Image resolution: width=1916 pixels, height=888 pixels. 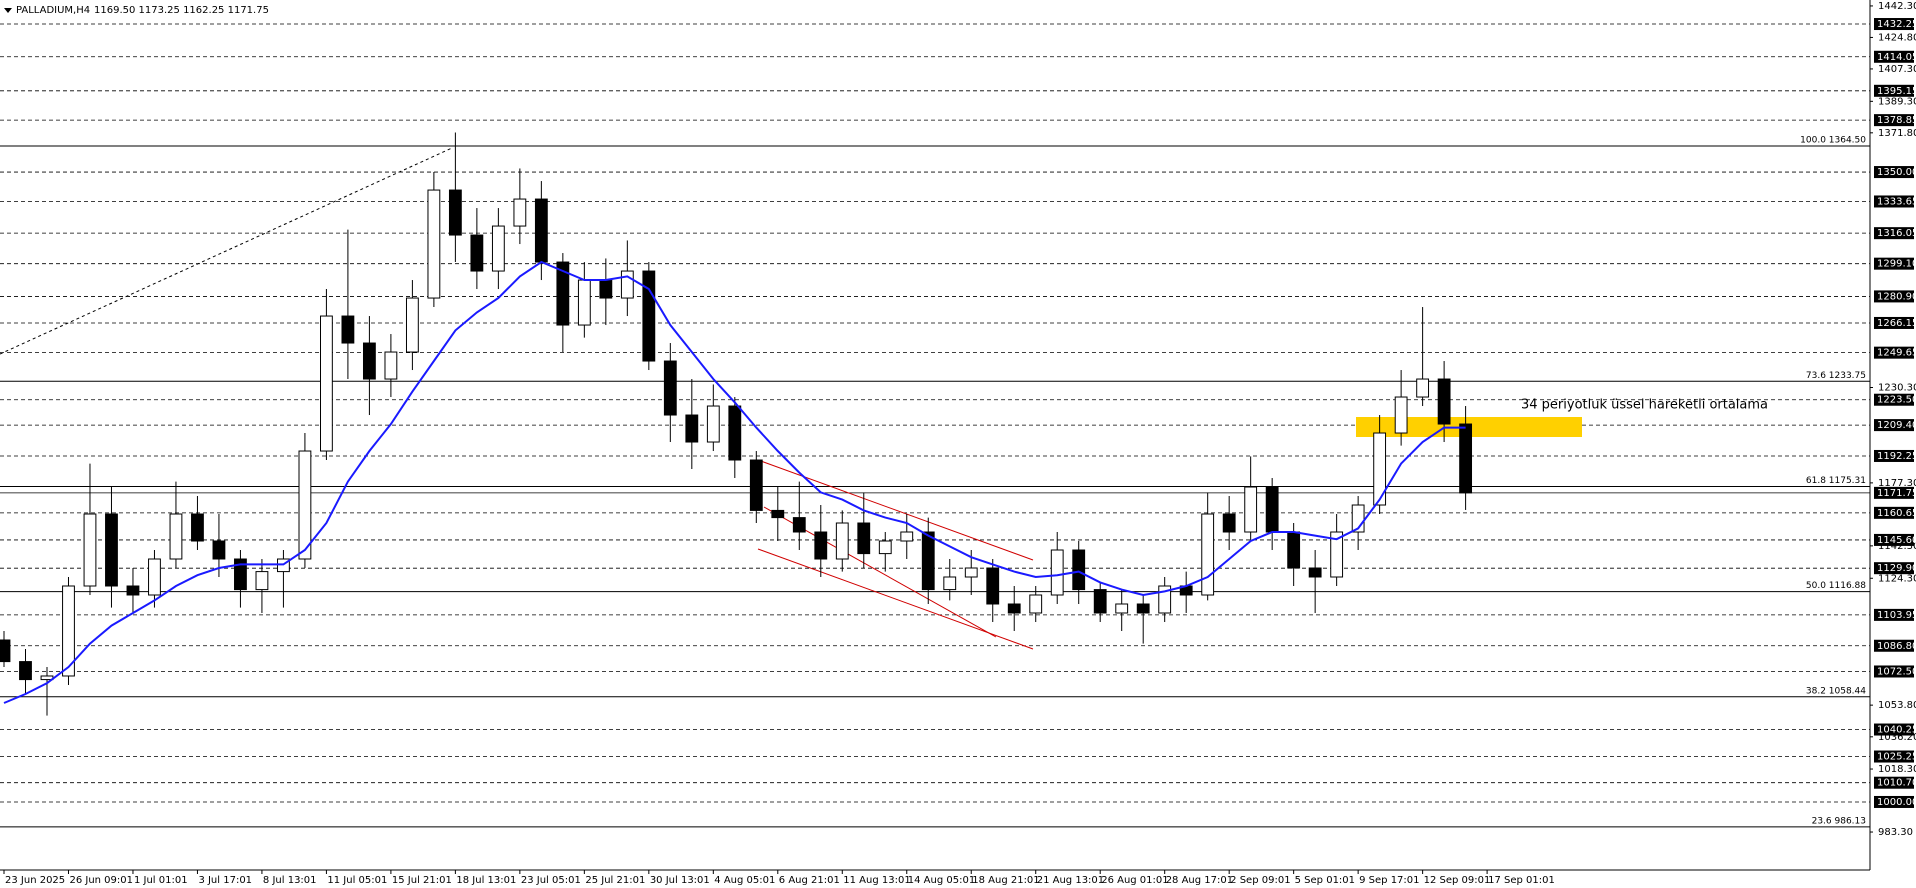 What do you see at coordinates (181, 10) in the screenshot?
I see `ohlc-header: 1169.50 1173.25 1162.25 1171.75` at bounding box center [181, 10].